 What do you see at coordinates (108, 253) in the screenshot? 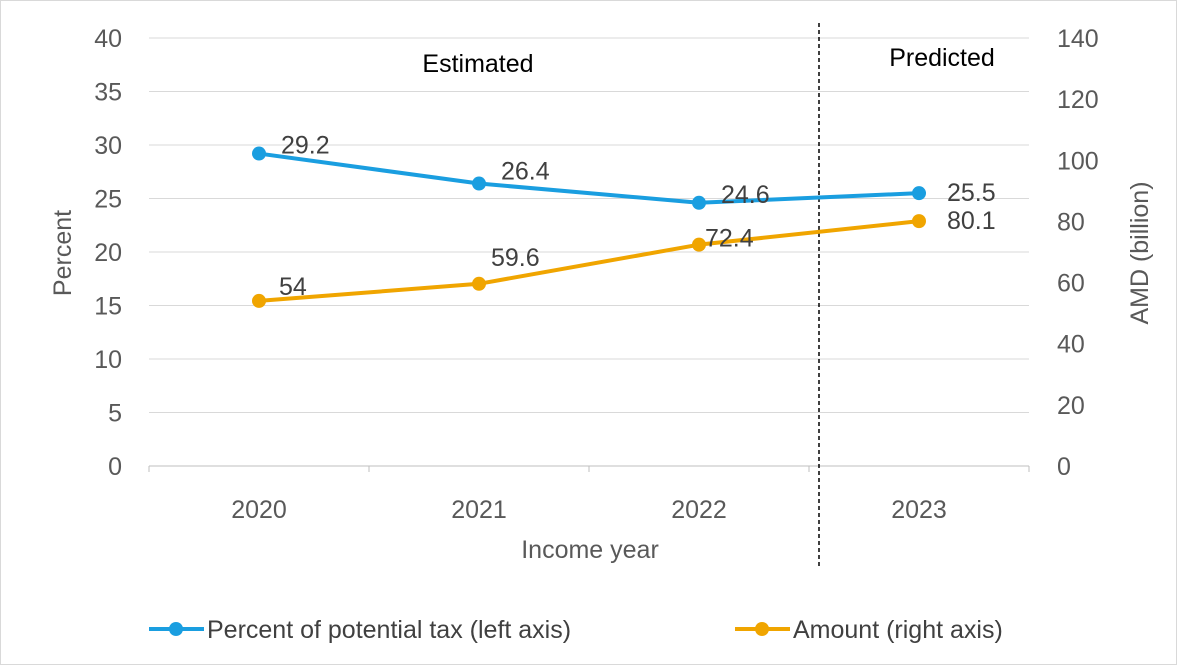
I see `y-tick-label: 20` at bounding box center [108, 253].